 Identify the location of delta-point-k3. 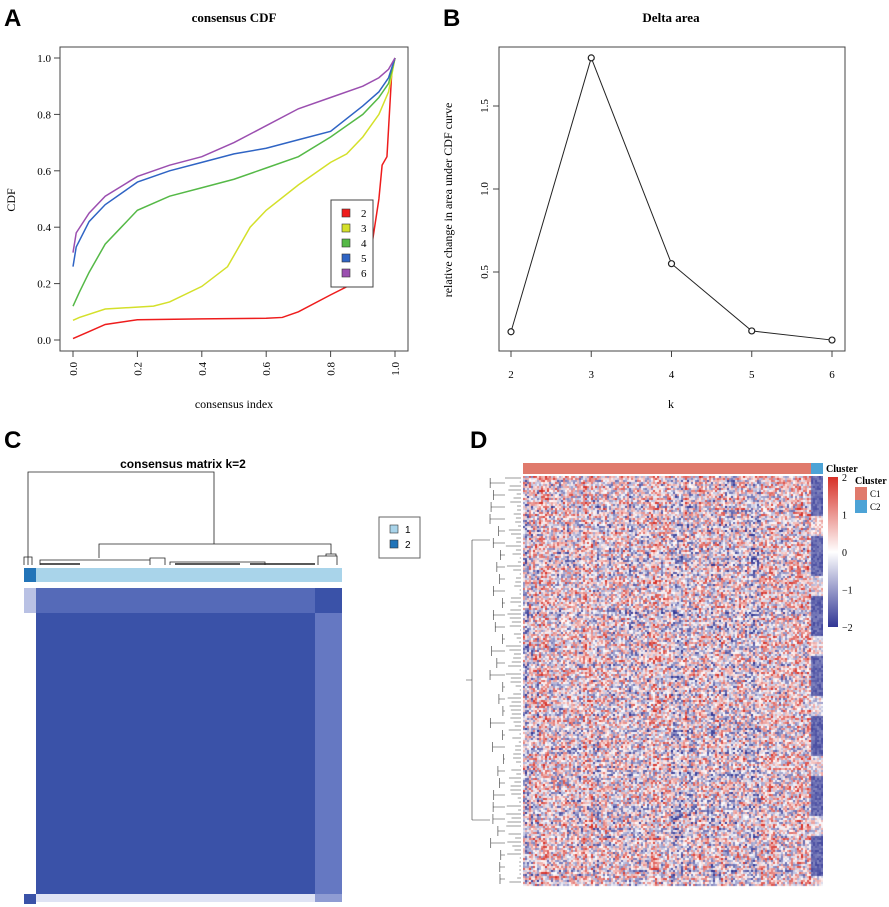
(591, 58).